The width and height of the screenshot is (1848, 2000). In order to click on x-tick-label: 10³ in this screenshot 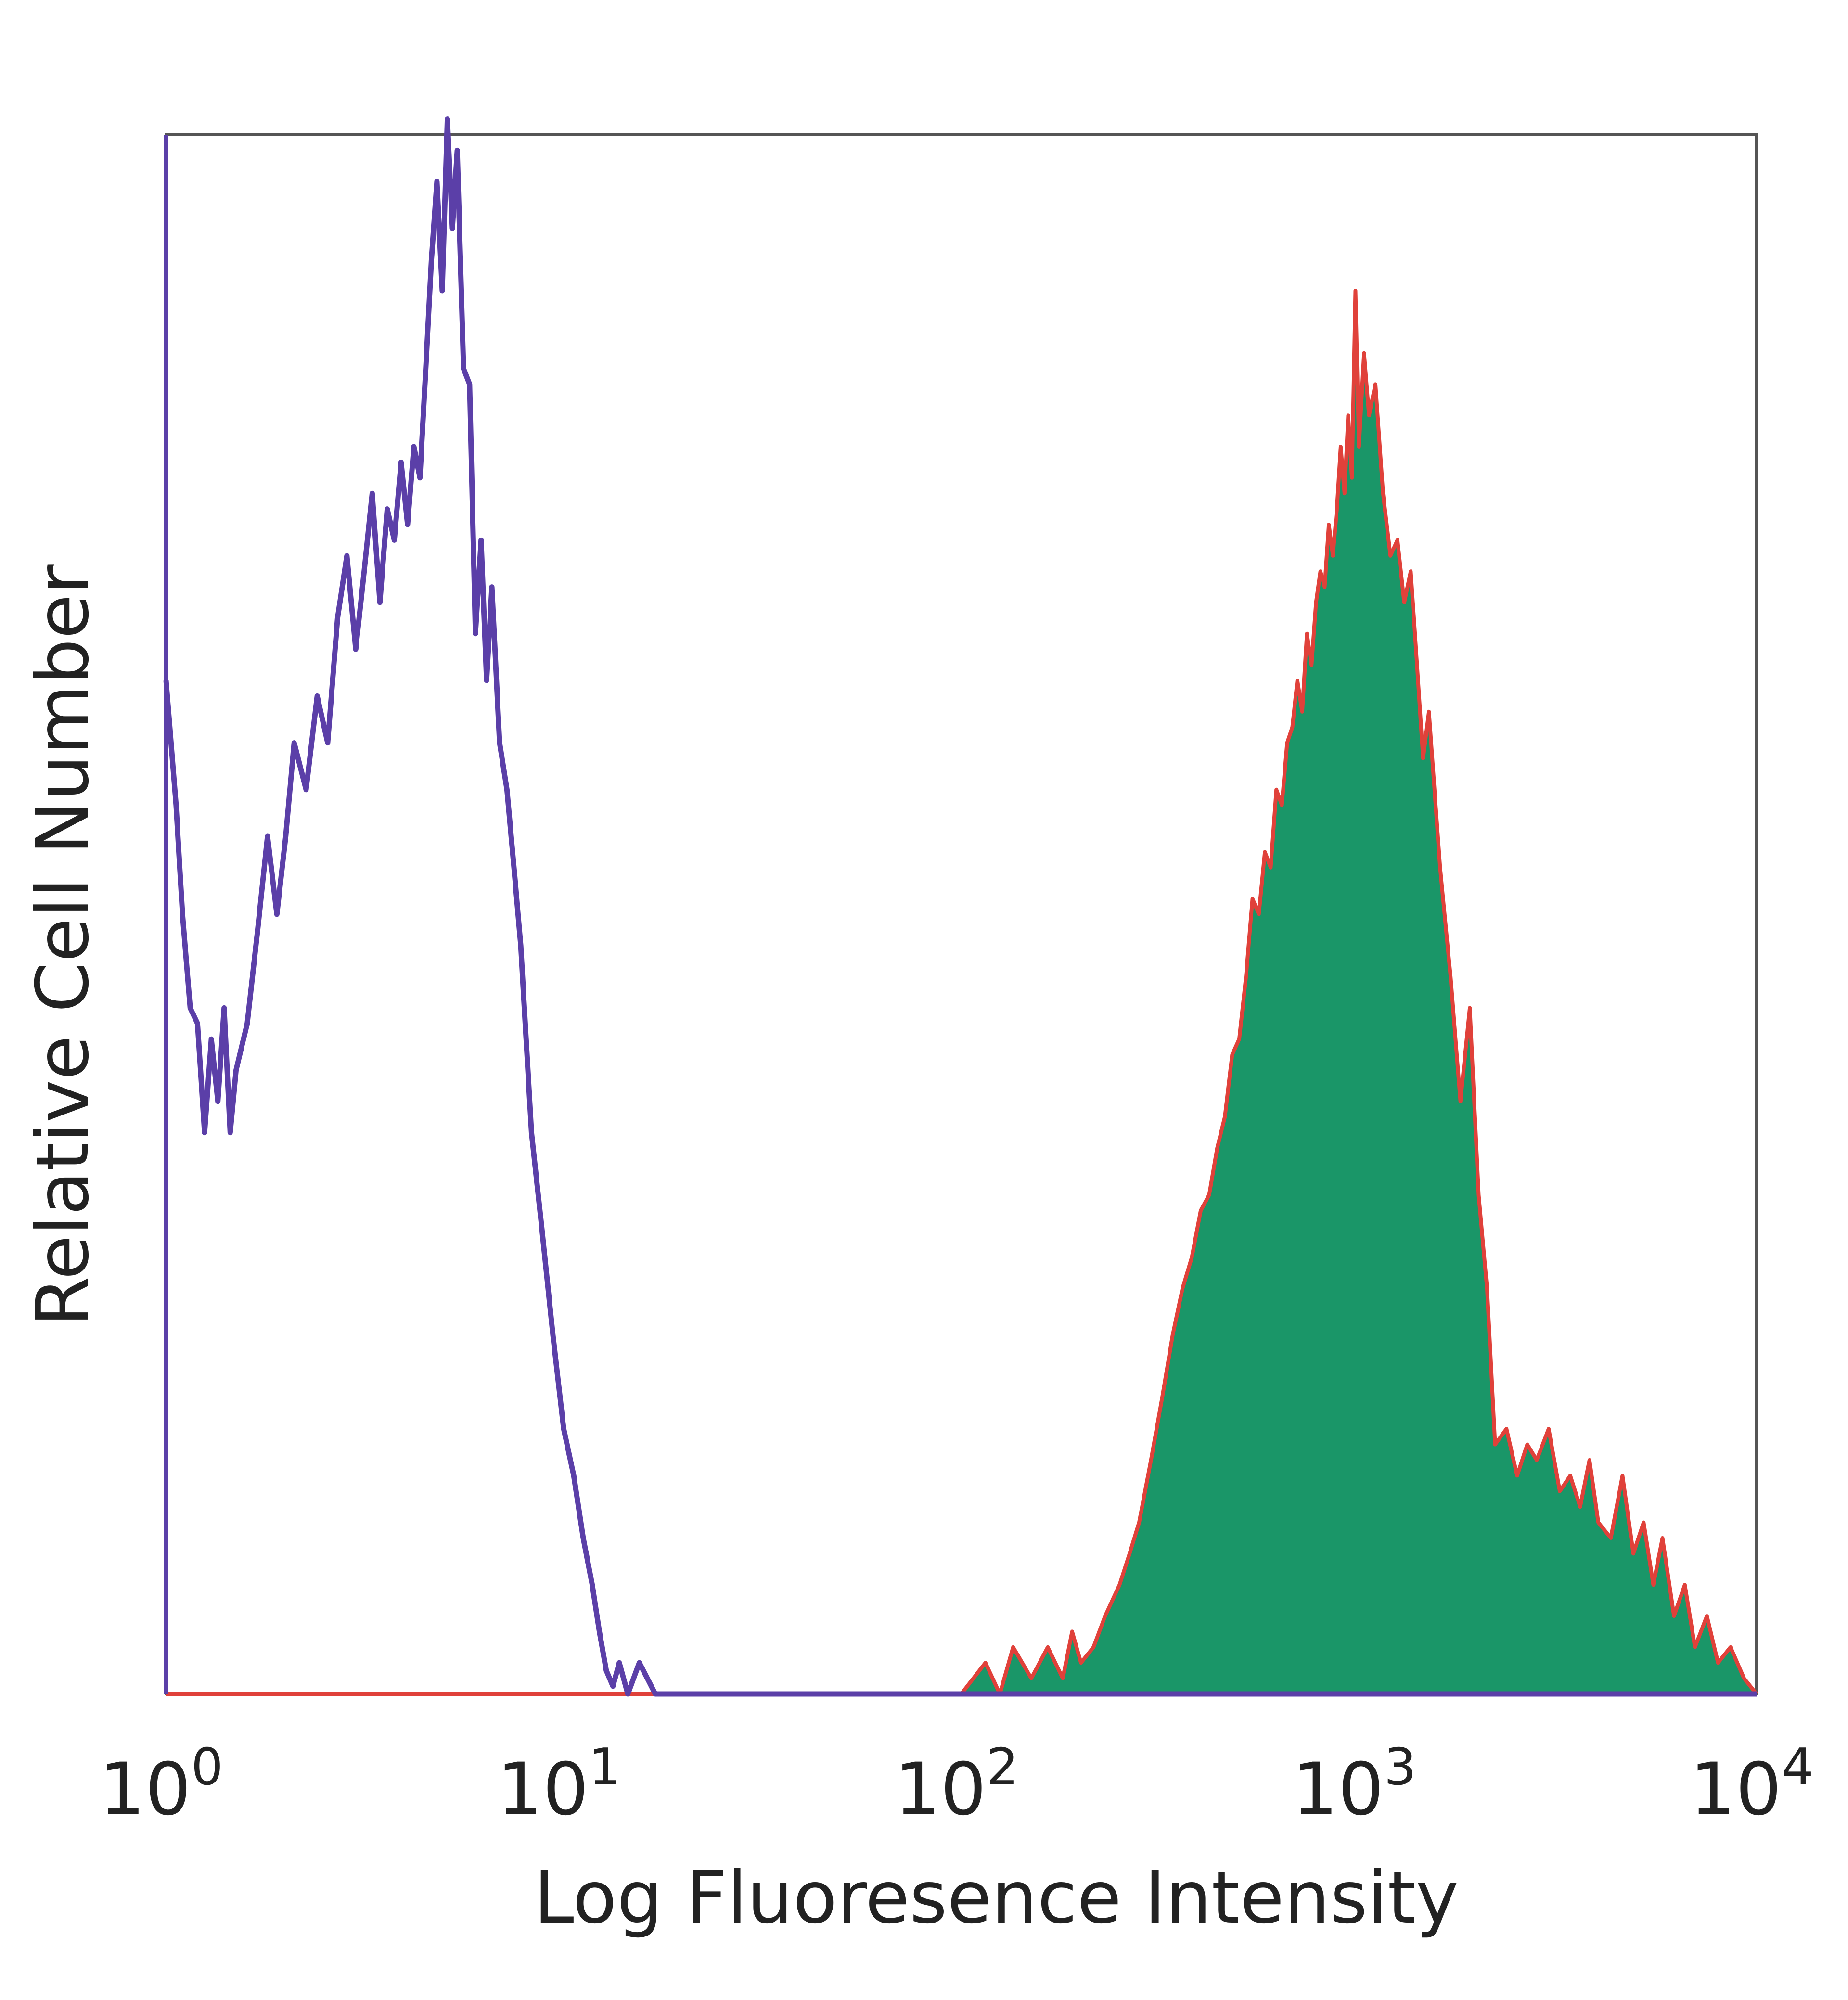, I will do `click(1354, 1785)`.